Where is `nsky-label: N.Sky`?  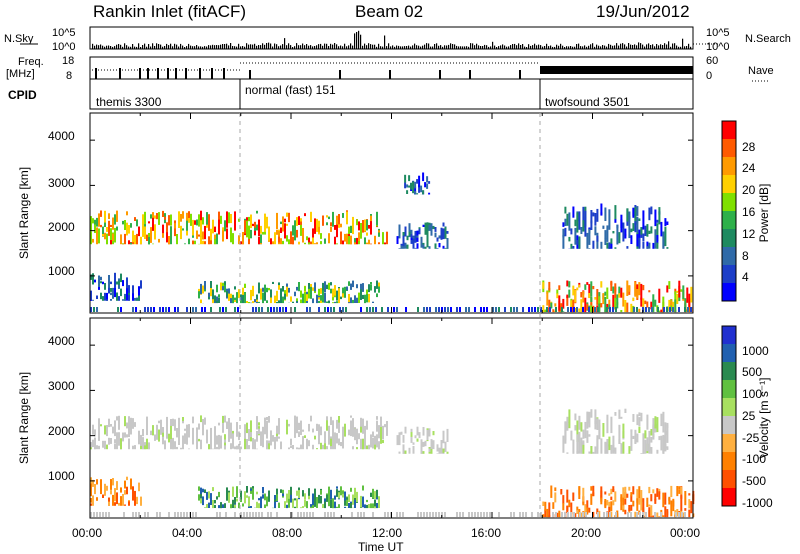 nsky-label: N.Sky is located at coordinates (19, 39).